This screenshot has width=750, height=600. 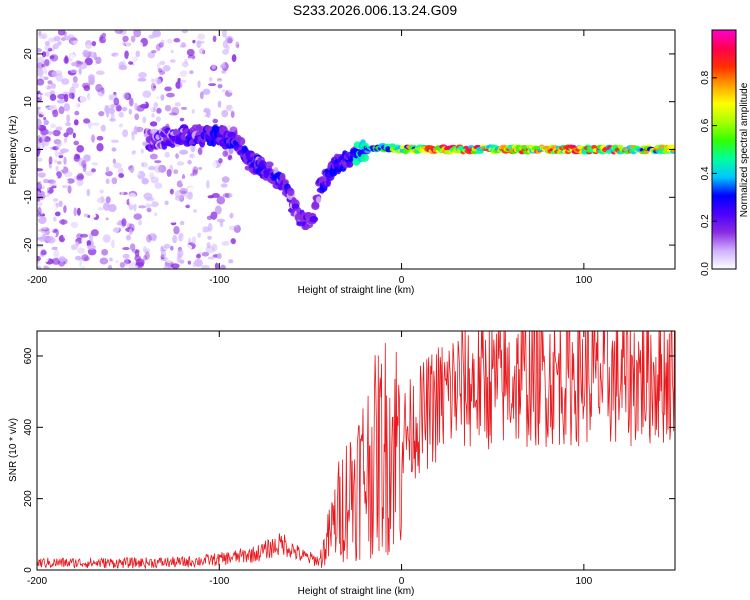 What do you see at coordinates (705, 125) in the screenshot?
I see `colorbar-tick-label: 0.6` at bounding box center [705, 125].